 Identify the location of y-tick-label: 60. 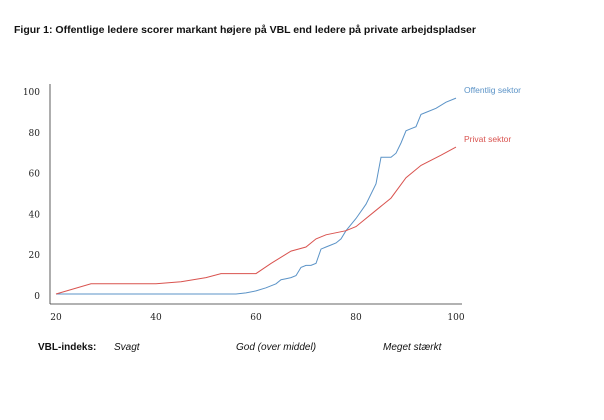
(35, 175).